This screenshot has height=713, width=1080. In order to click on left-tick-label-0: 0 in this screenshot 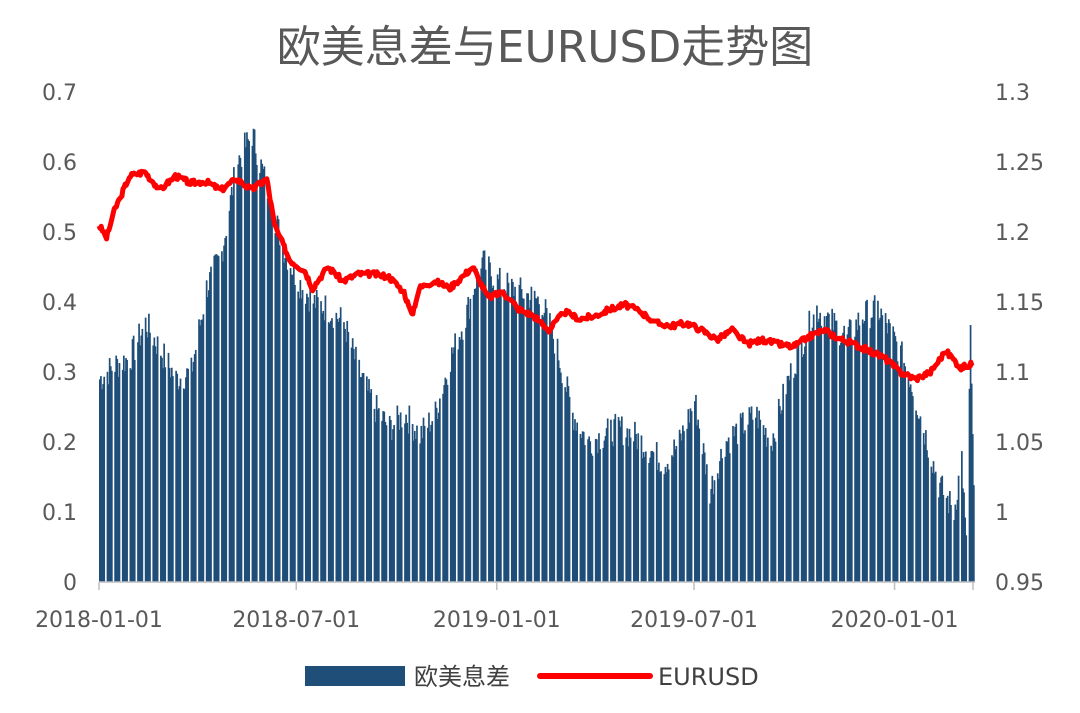, I will do `click(70, 583)`.